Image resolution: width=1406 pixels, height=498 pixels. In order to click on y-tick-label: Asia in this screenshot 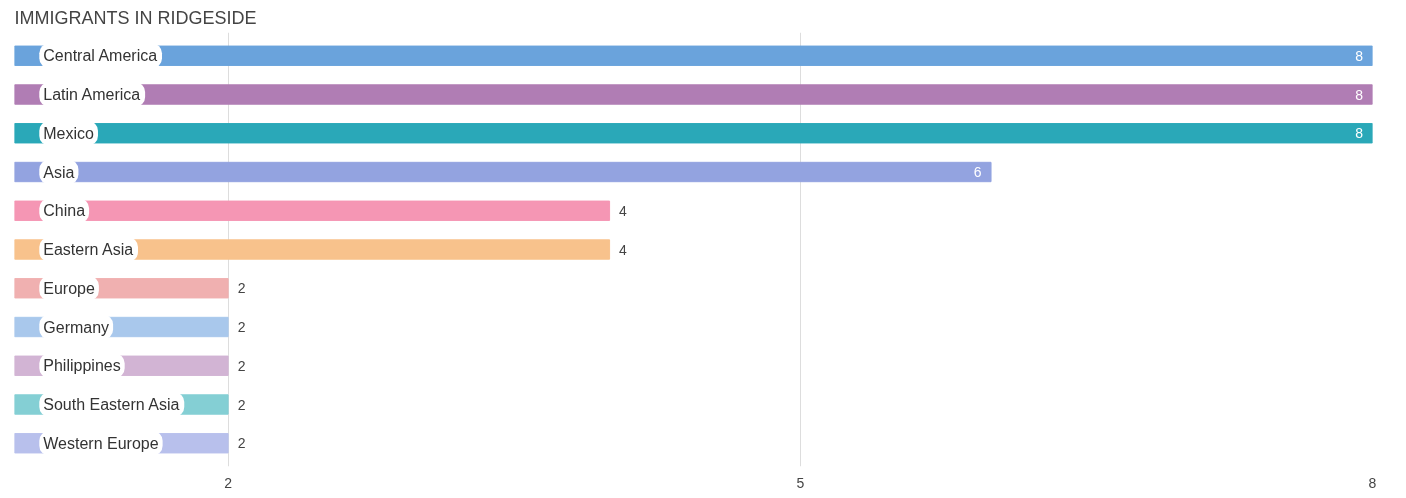, I will do `click(59, 172)`.